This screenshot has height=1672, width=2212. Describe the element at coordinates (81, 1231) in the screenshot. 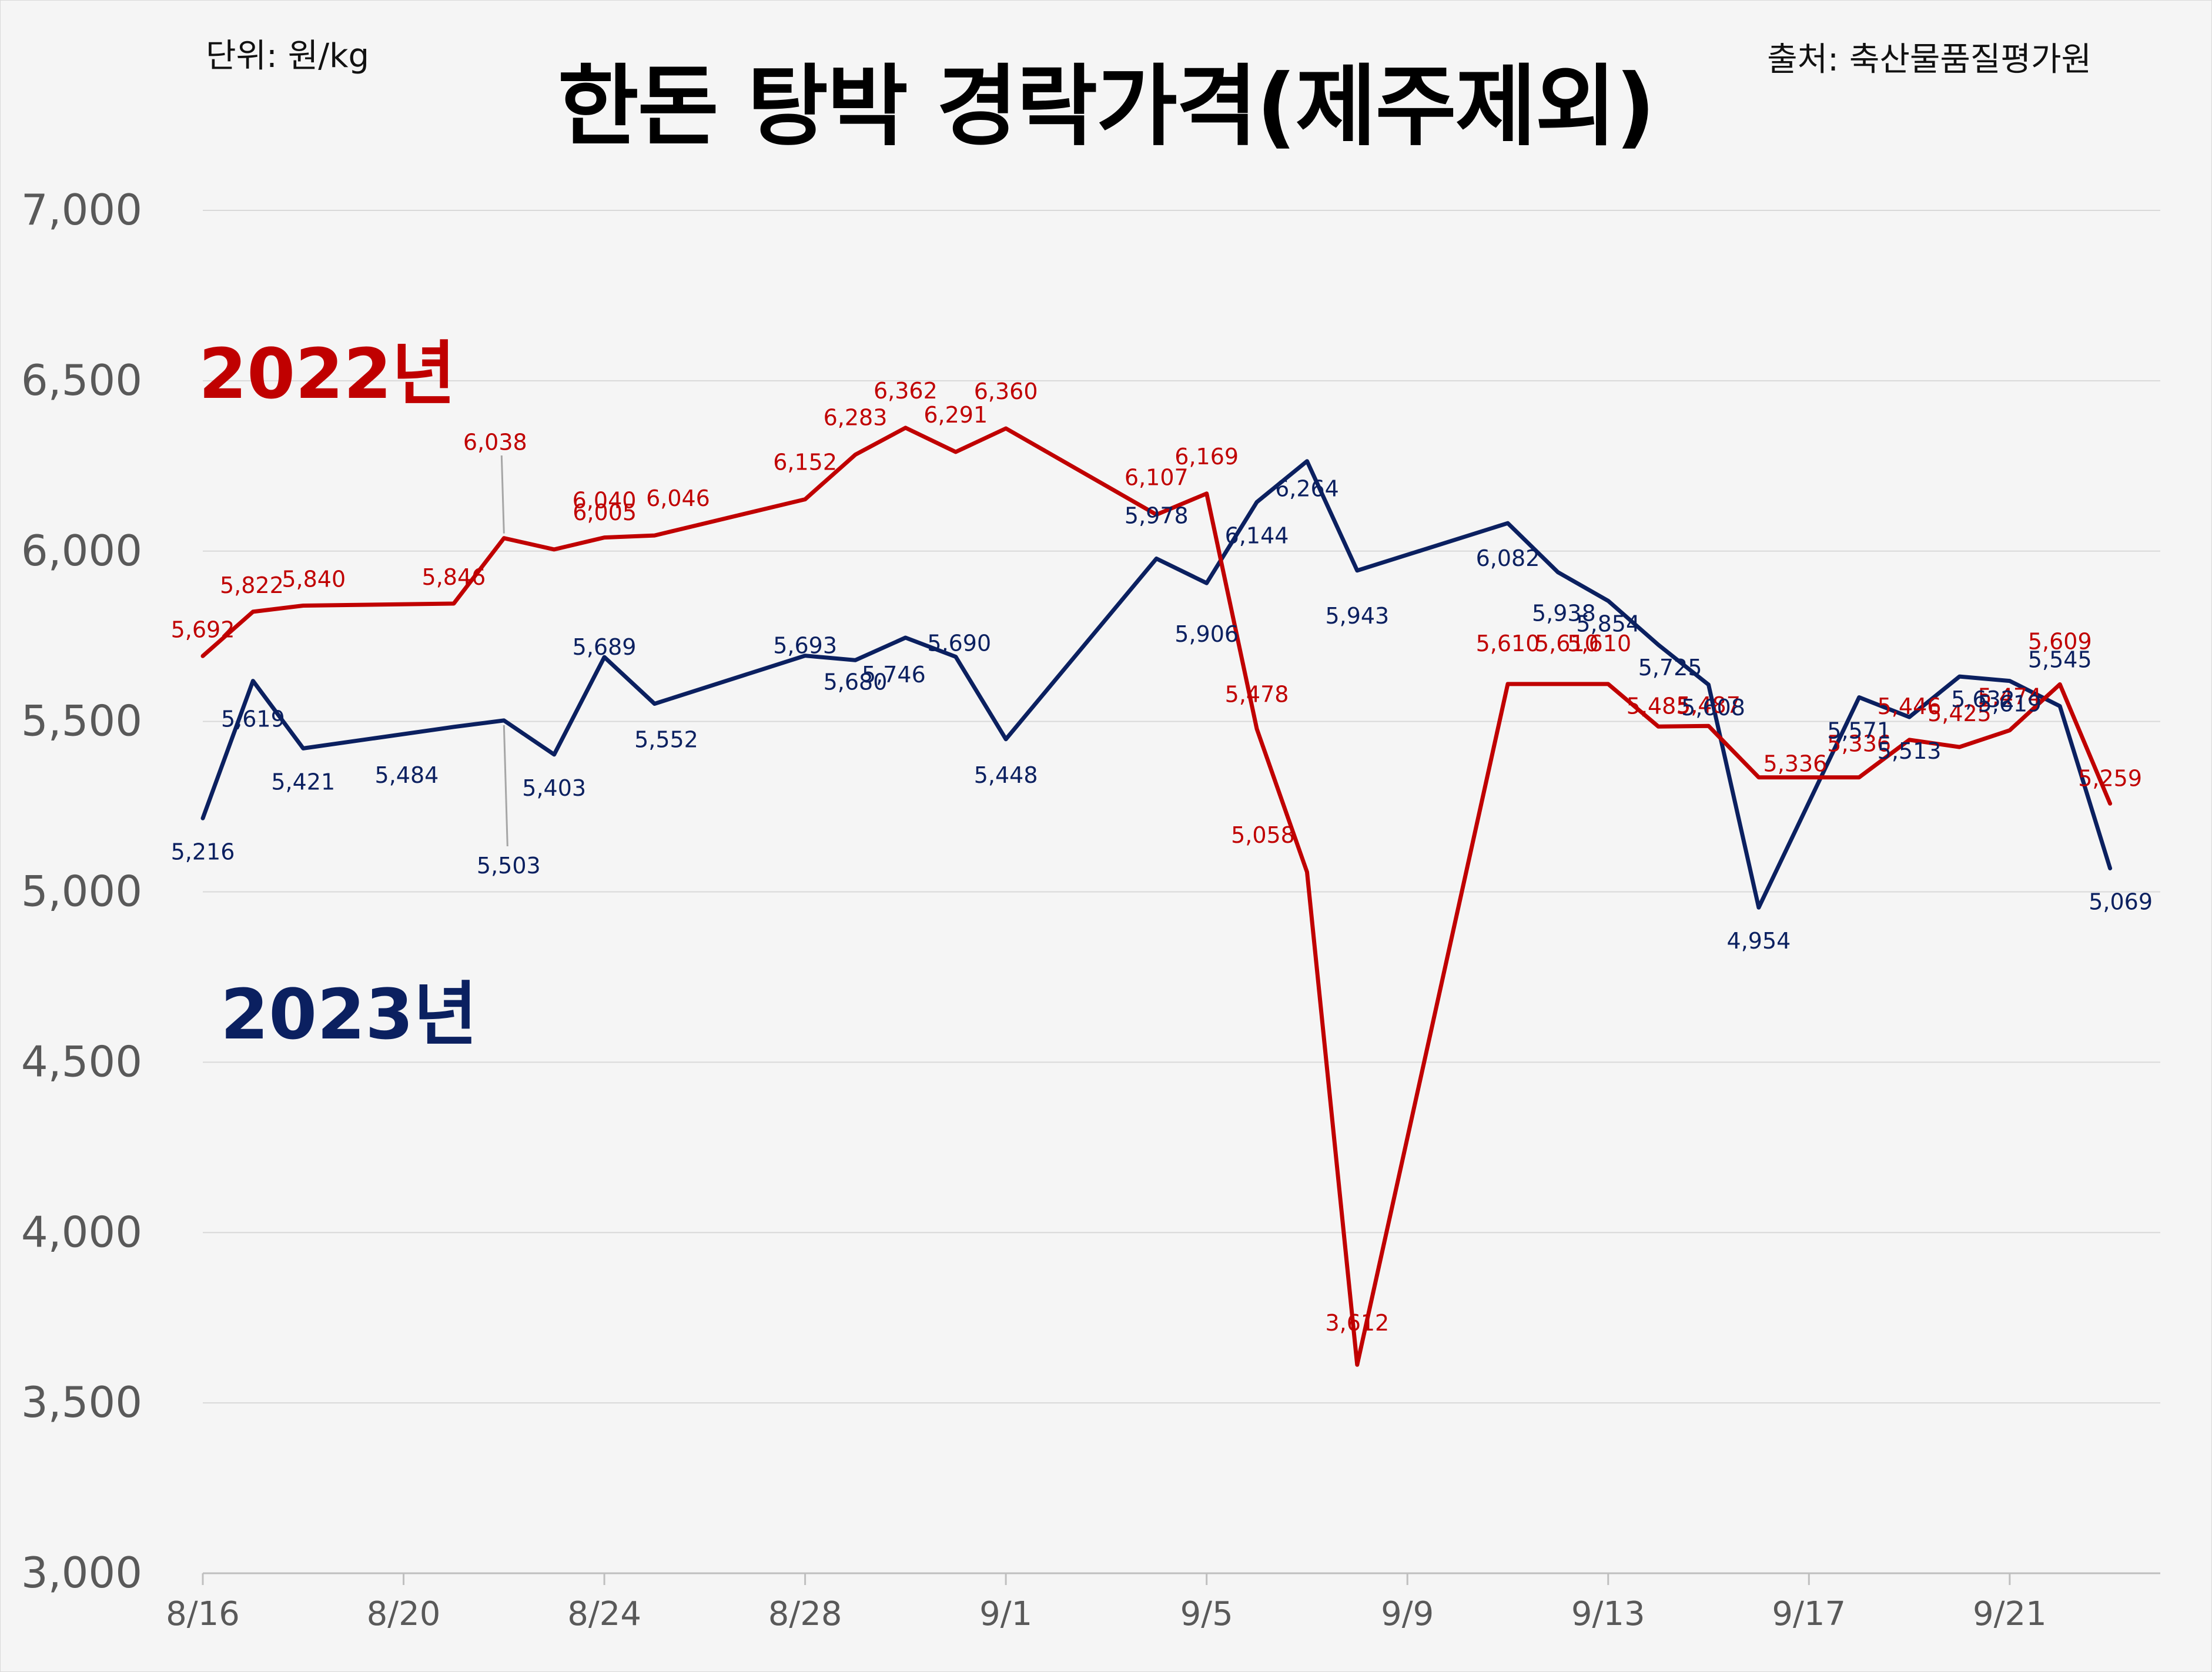

I see `y-tick-label: 4,000` at that location.